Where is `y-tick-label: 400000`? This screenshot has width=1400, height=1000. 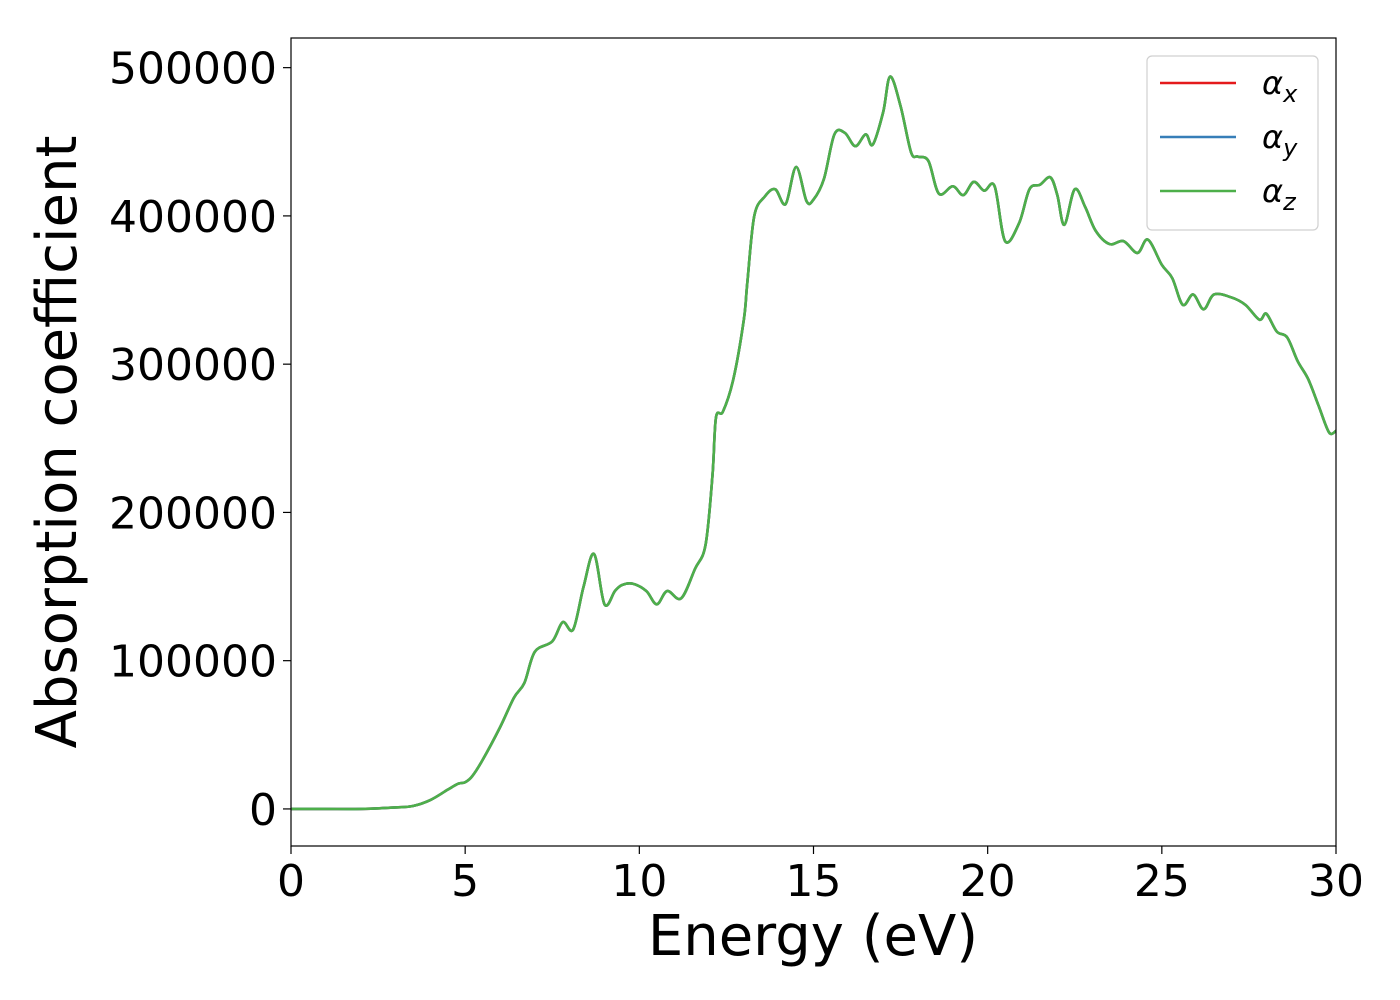
y-tick-label: 400000 is located at coordinates (193, 217).